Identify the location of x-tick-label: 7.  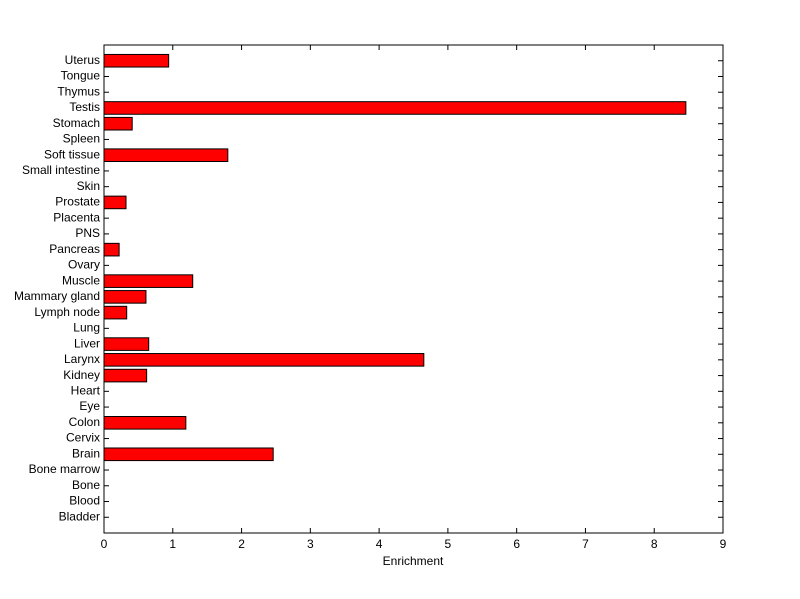
(585, 544).